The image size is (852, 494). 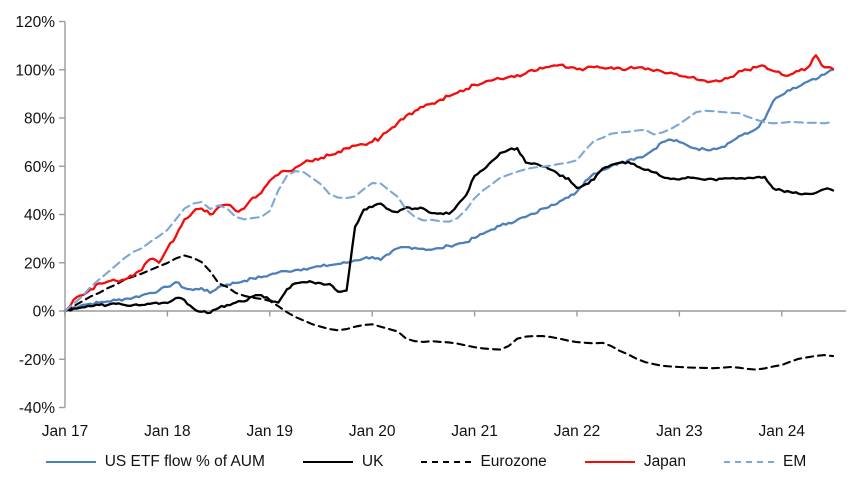 I want to click on legend-label: Japan, so click(x=665, y=461).